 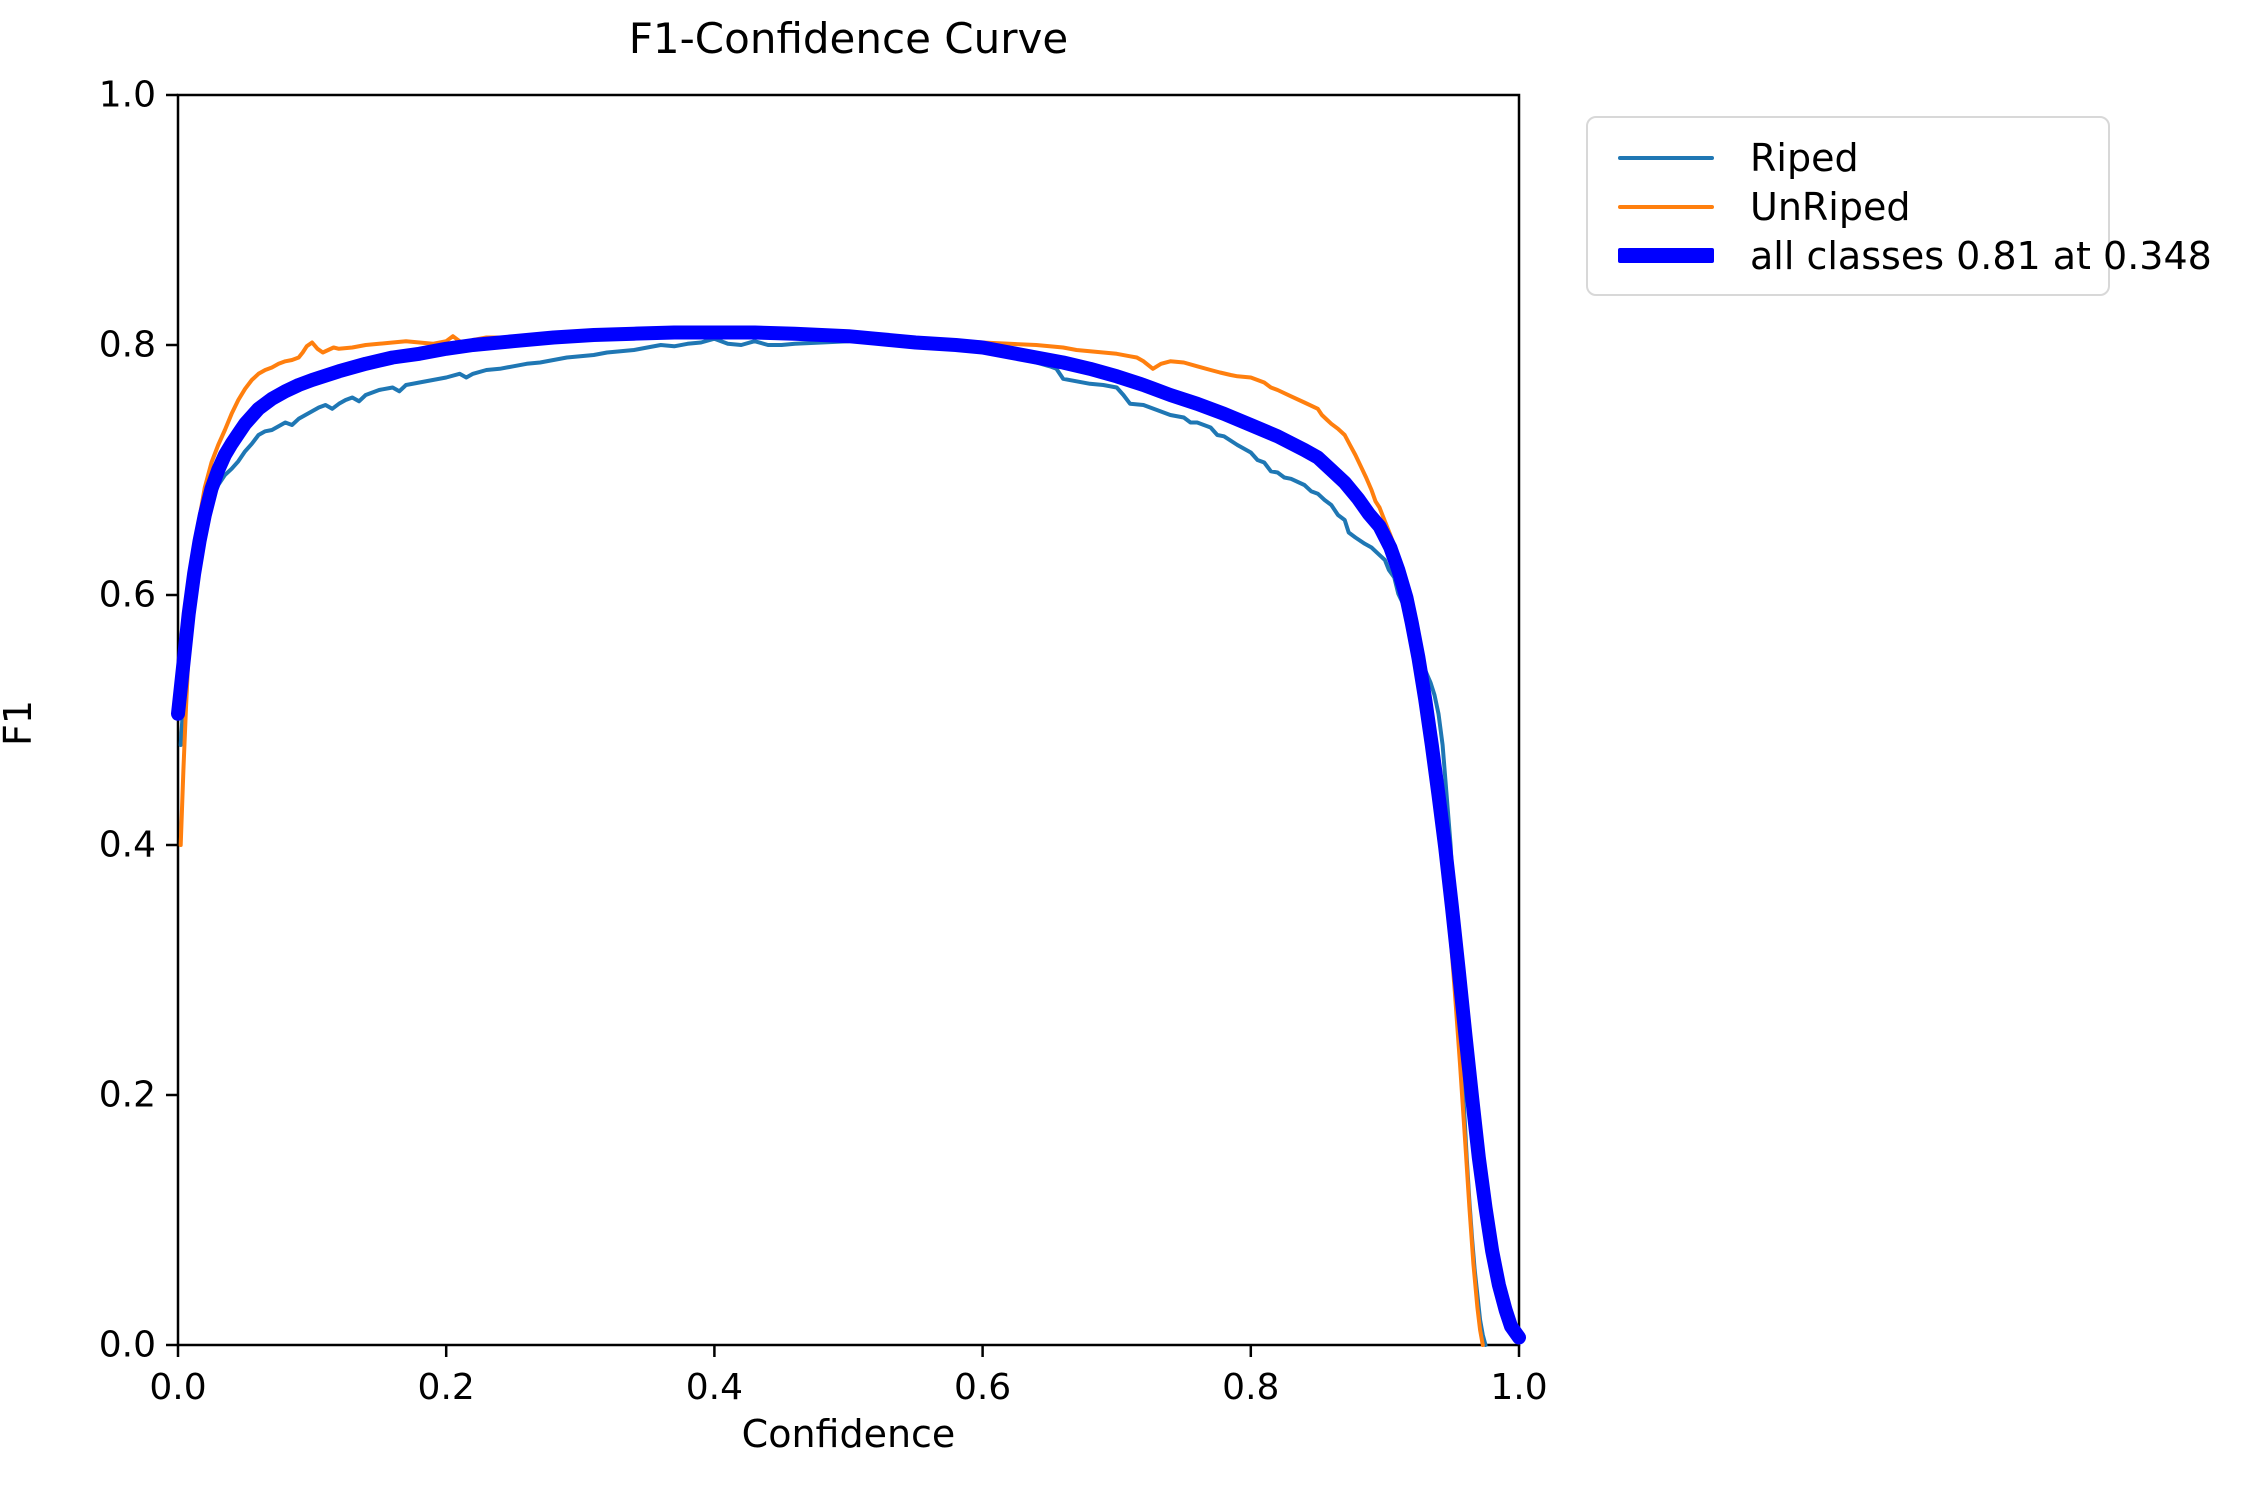 I want to click on y-axis-label: F1, so click(x=20, y=723).